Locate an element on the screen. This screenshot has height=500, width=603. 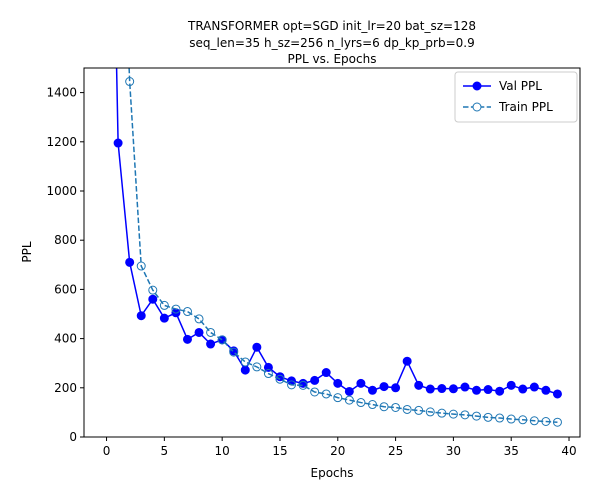
chart-title: PPL vs. Epochs is located at coordinates (332, 59).